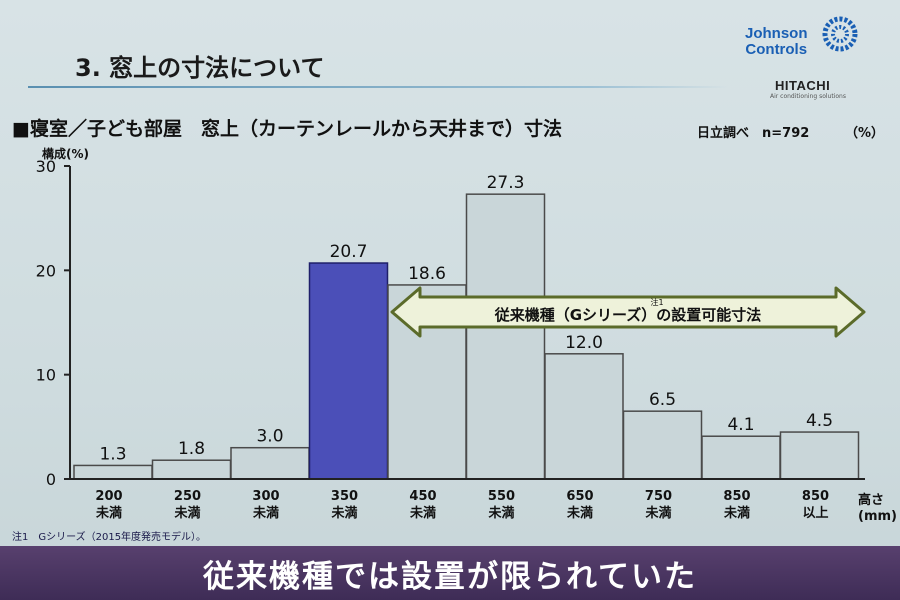 The width and height of the screenshot is (900, 600). Describe the element at coordinates (344, 496) in the screenshot. I see `x-tick-label: 350` at that location.